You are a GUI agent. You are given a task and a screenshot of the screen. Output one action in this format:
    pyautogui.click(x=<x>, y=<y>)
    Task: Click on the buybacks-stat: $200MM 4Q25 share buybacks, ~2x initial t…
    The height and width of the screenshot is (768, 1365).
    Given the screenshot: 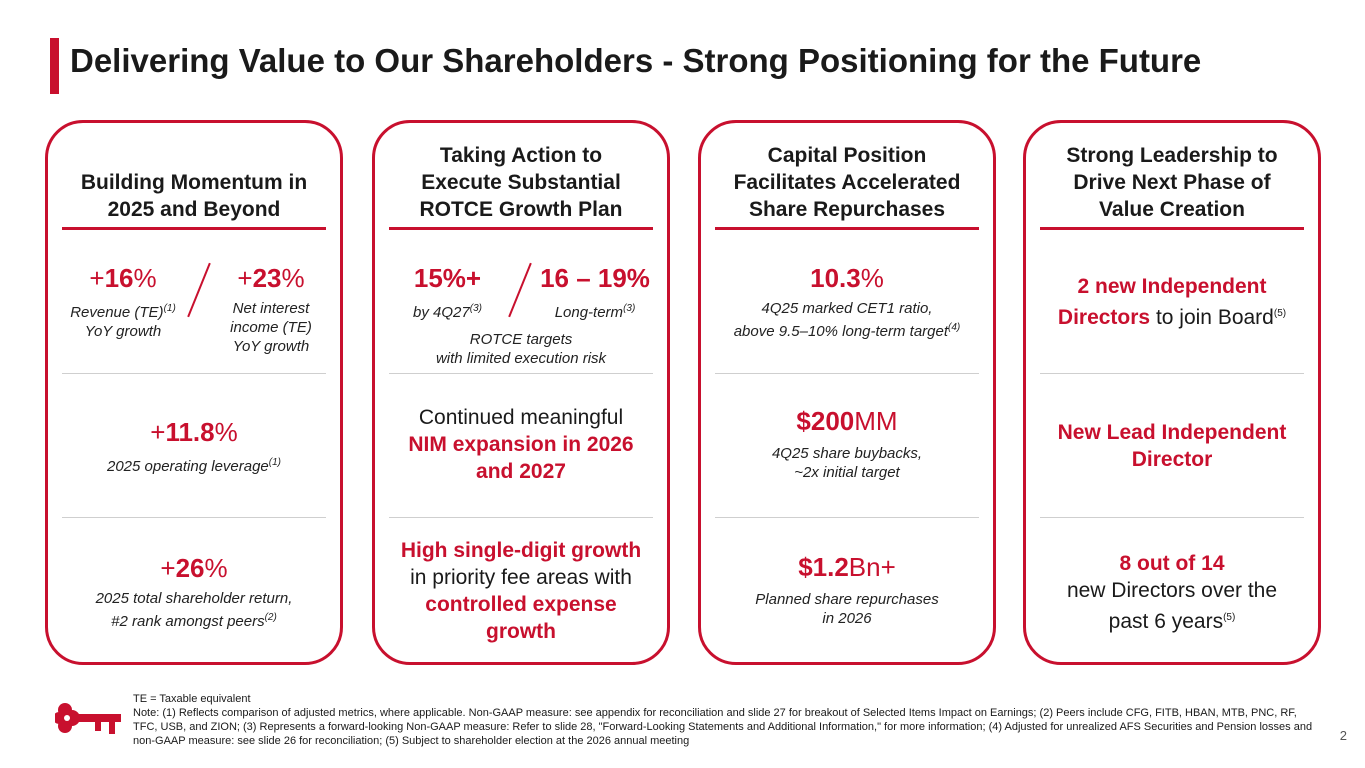 What is the action you would take?
    pyautogui.click(x=847, y=443)
    